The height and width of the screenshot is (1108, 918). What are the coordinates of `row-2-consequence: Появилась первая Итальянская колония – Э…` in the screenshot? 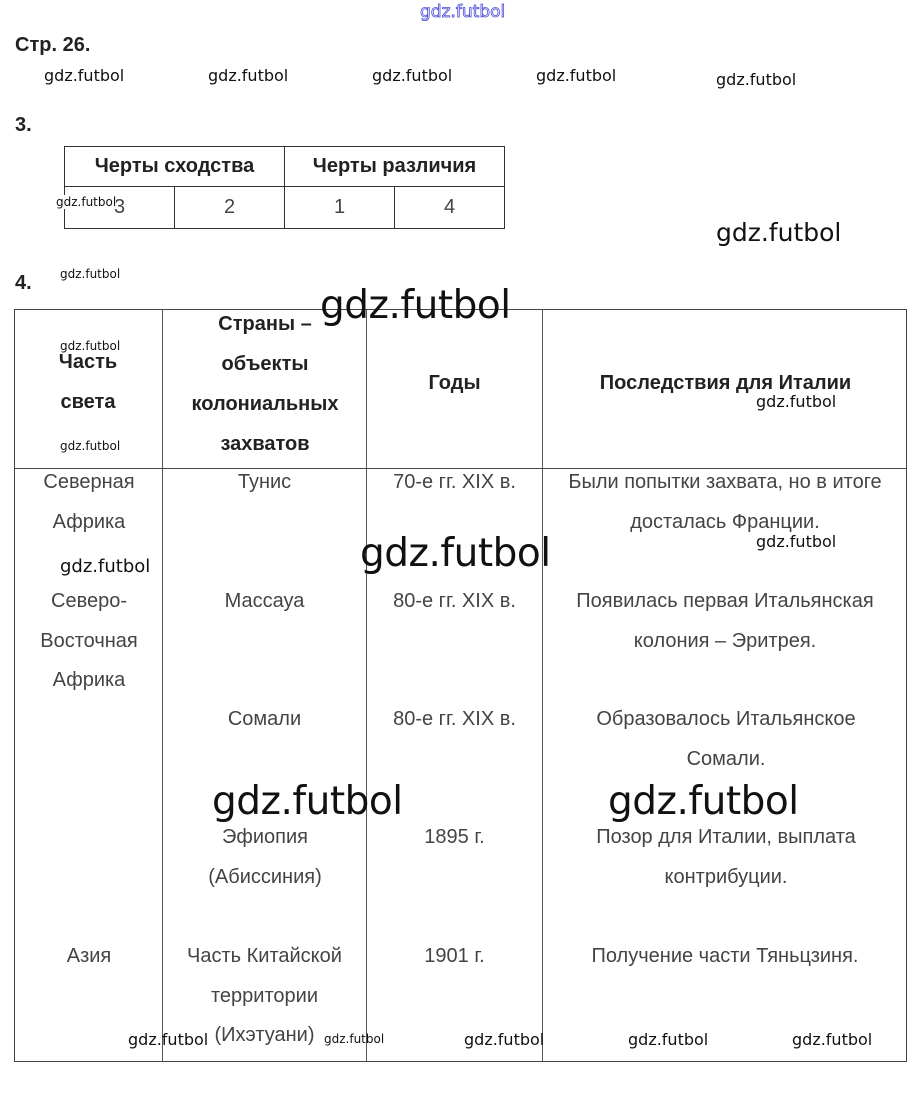 It's located at (725, 621).